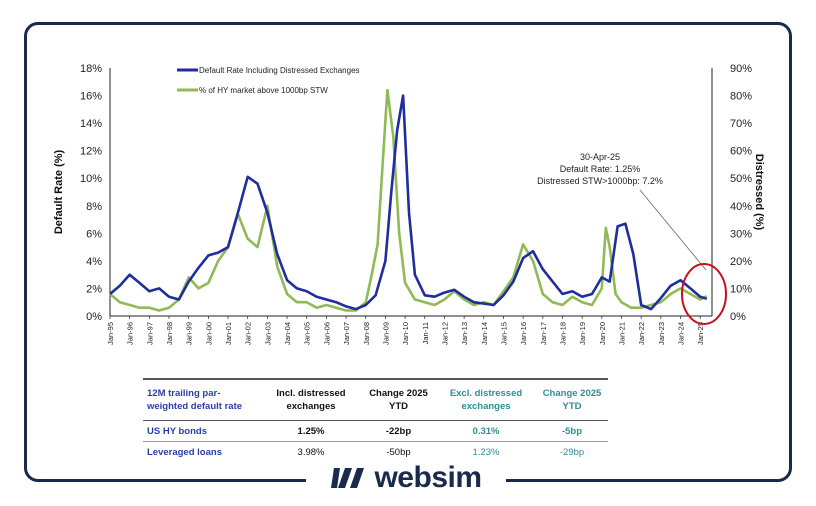  Describe the element at coordinates (738, 317) in the screenshot. I see `y-tick-right-label: 0%` at that location.